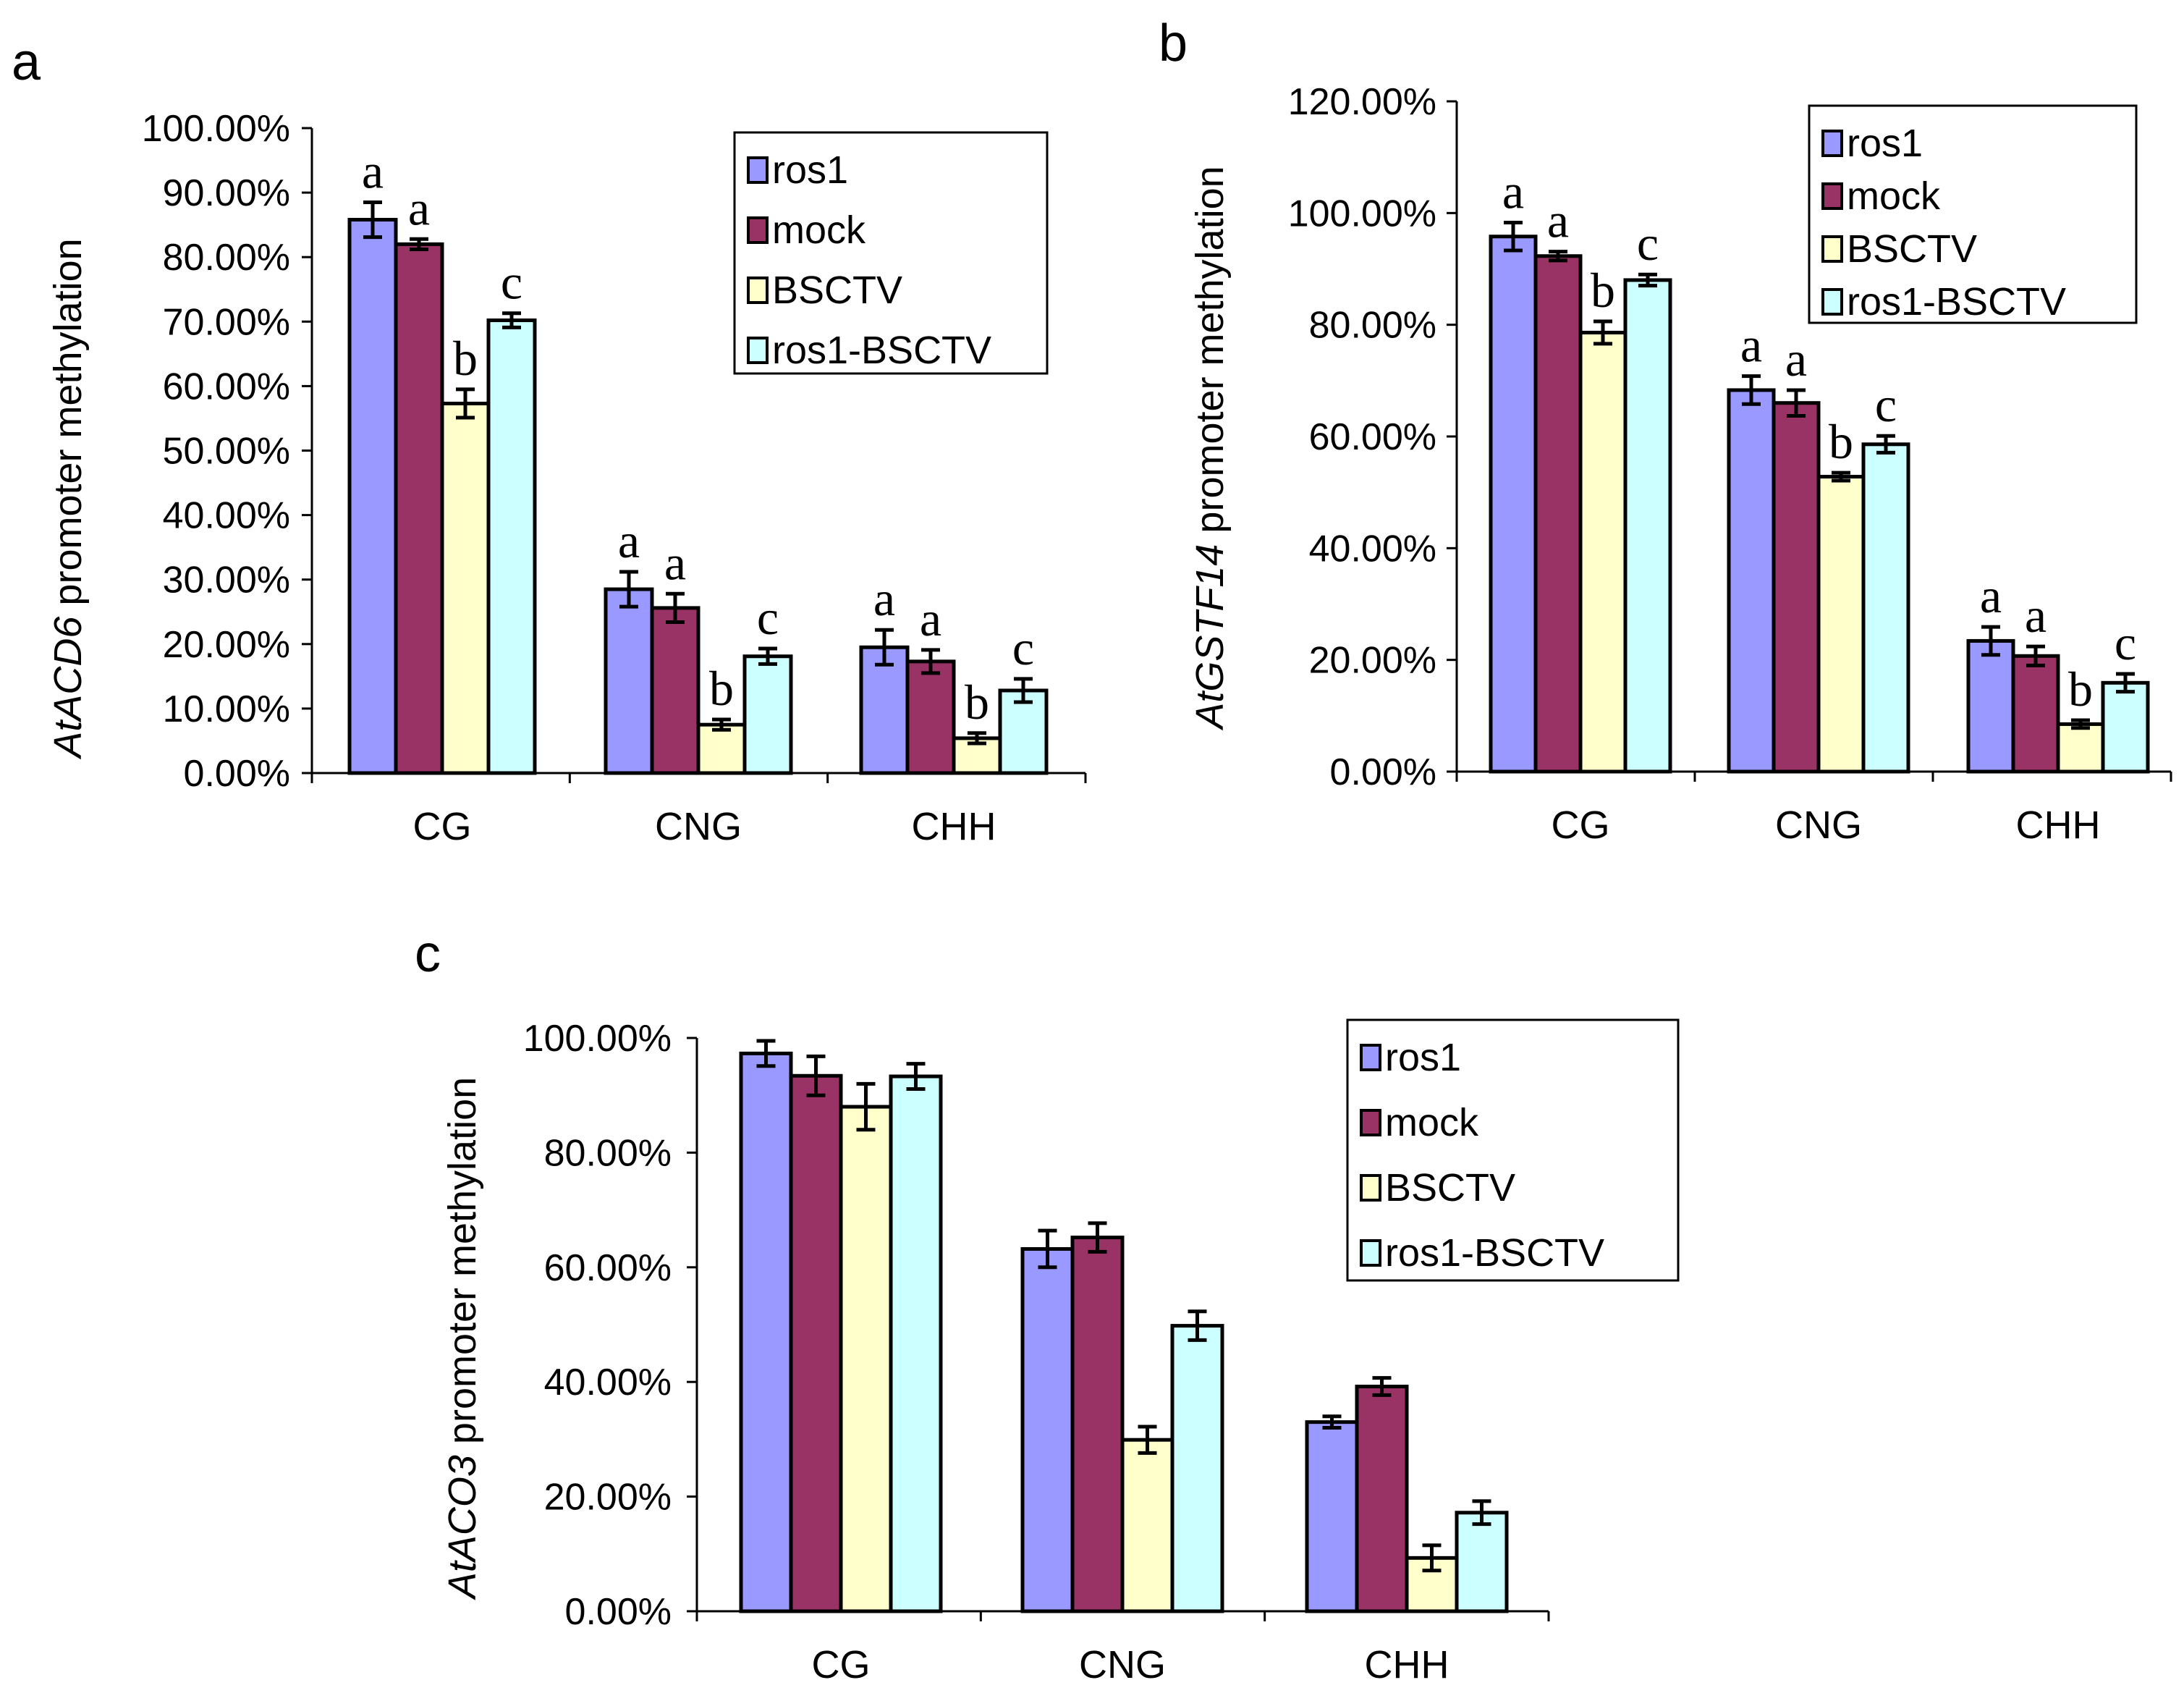  I want to click on sig-letter-b-cng-bsctv: b, so click(1841, 441).